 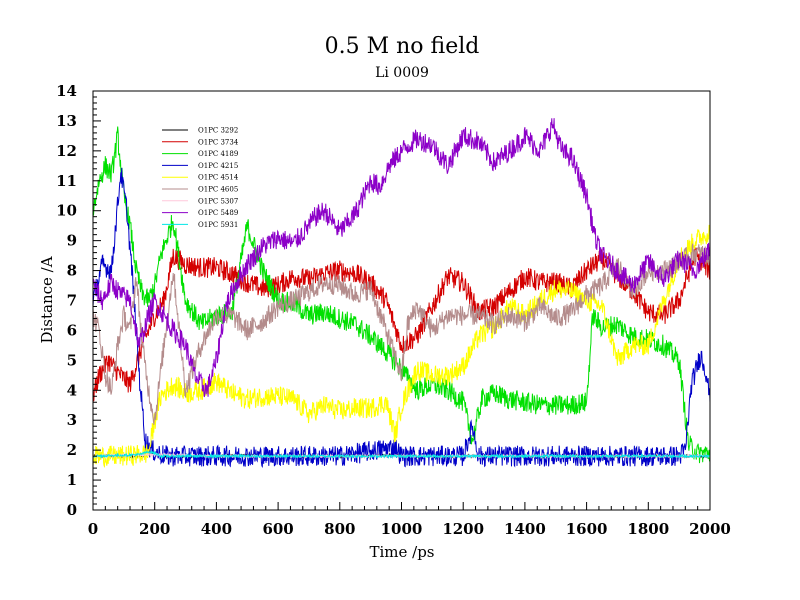 What do you see at coordinates (72, 390) in the screenshot?
I see `y-tick-label: 4` at bounding box center [72, 390].